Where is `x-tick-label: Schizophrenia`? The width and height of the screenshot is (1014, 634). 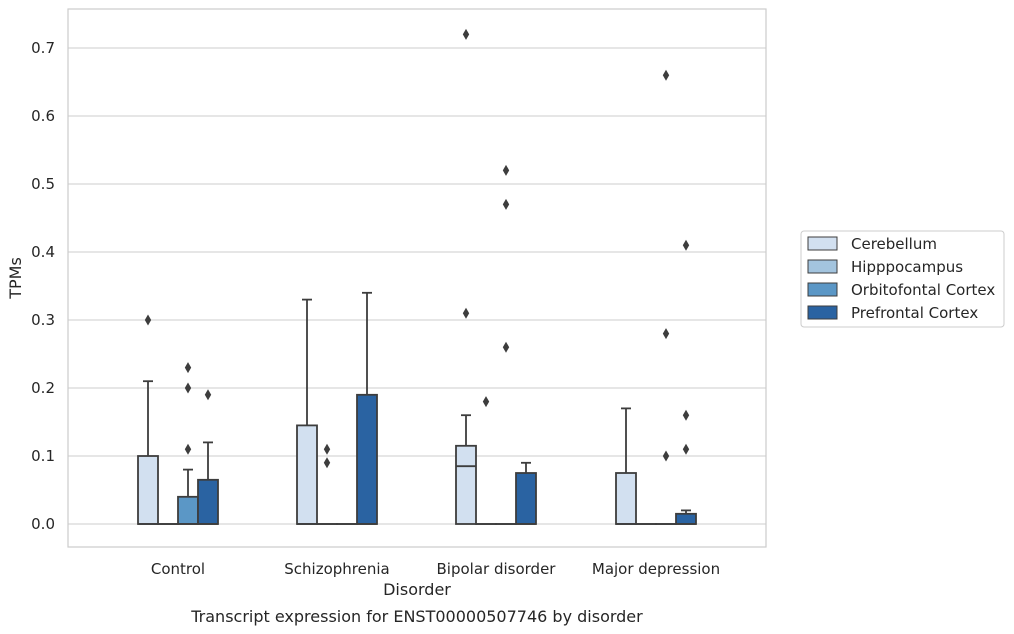
x-tick-label: Schizophrenia is located at coordinates (336, 569).